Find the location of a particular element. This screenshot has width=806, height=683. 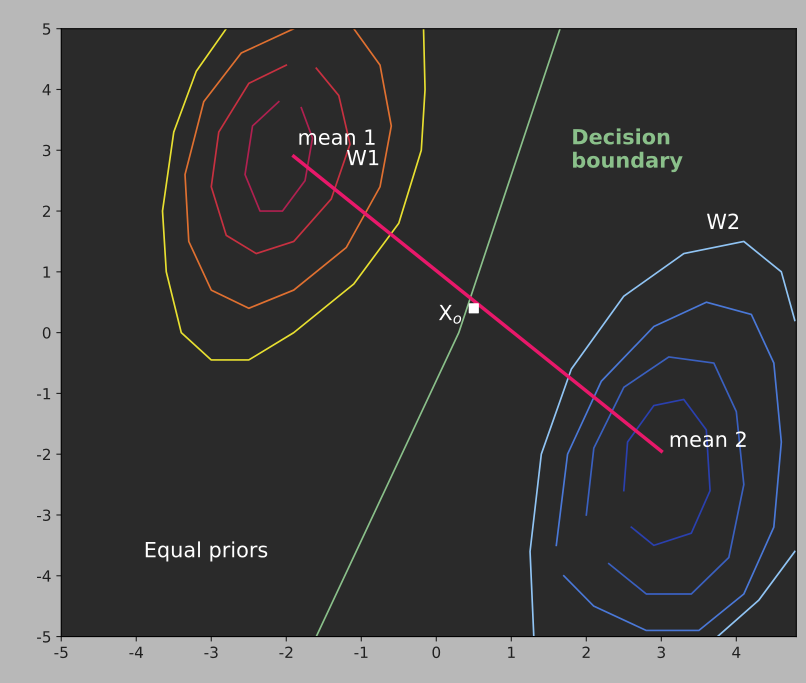

x-tick-label: 1 is located at coordinates (511, 652).